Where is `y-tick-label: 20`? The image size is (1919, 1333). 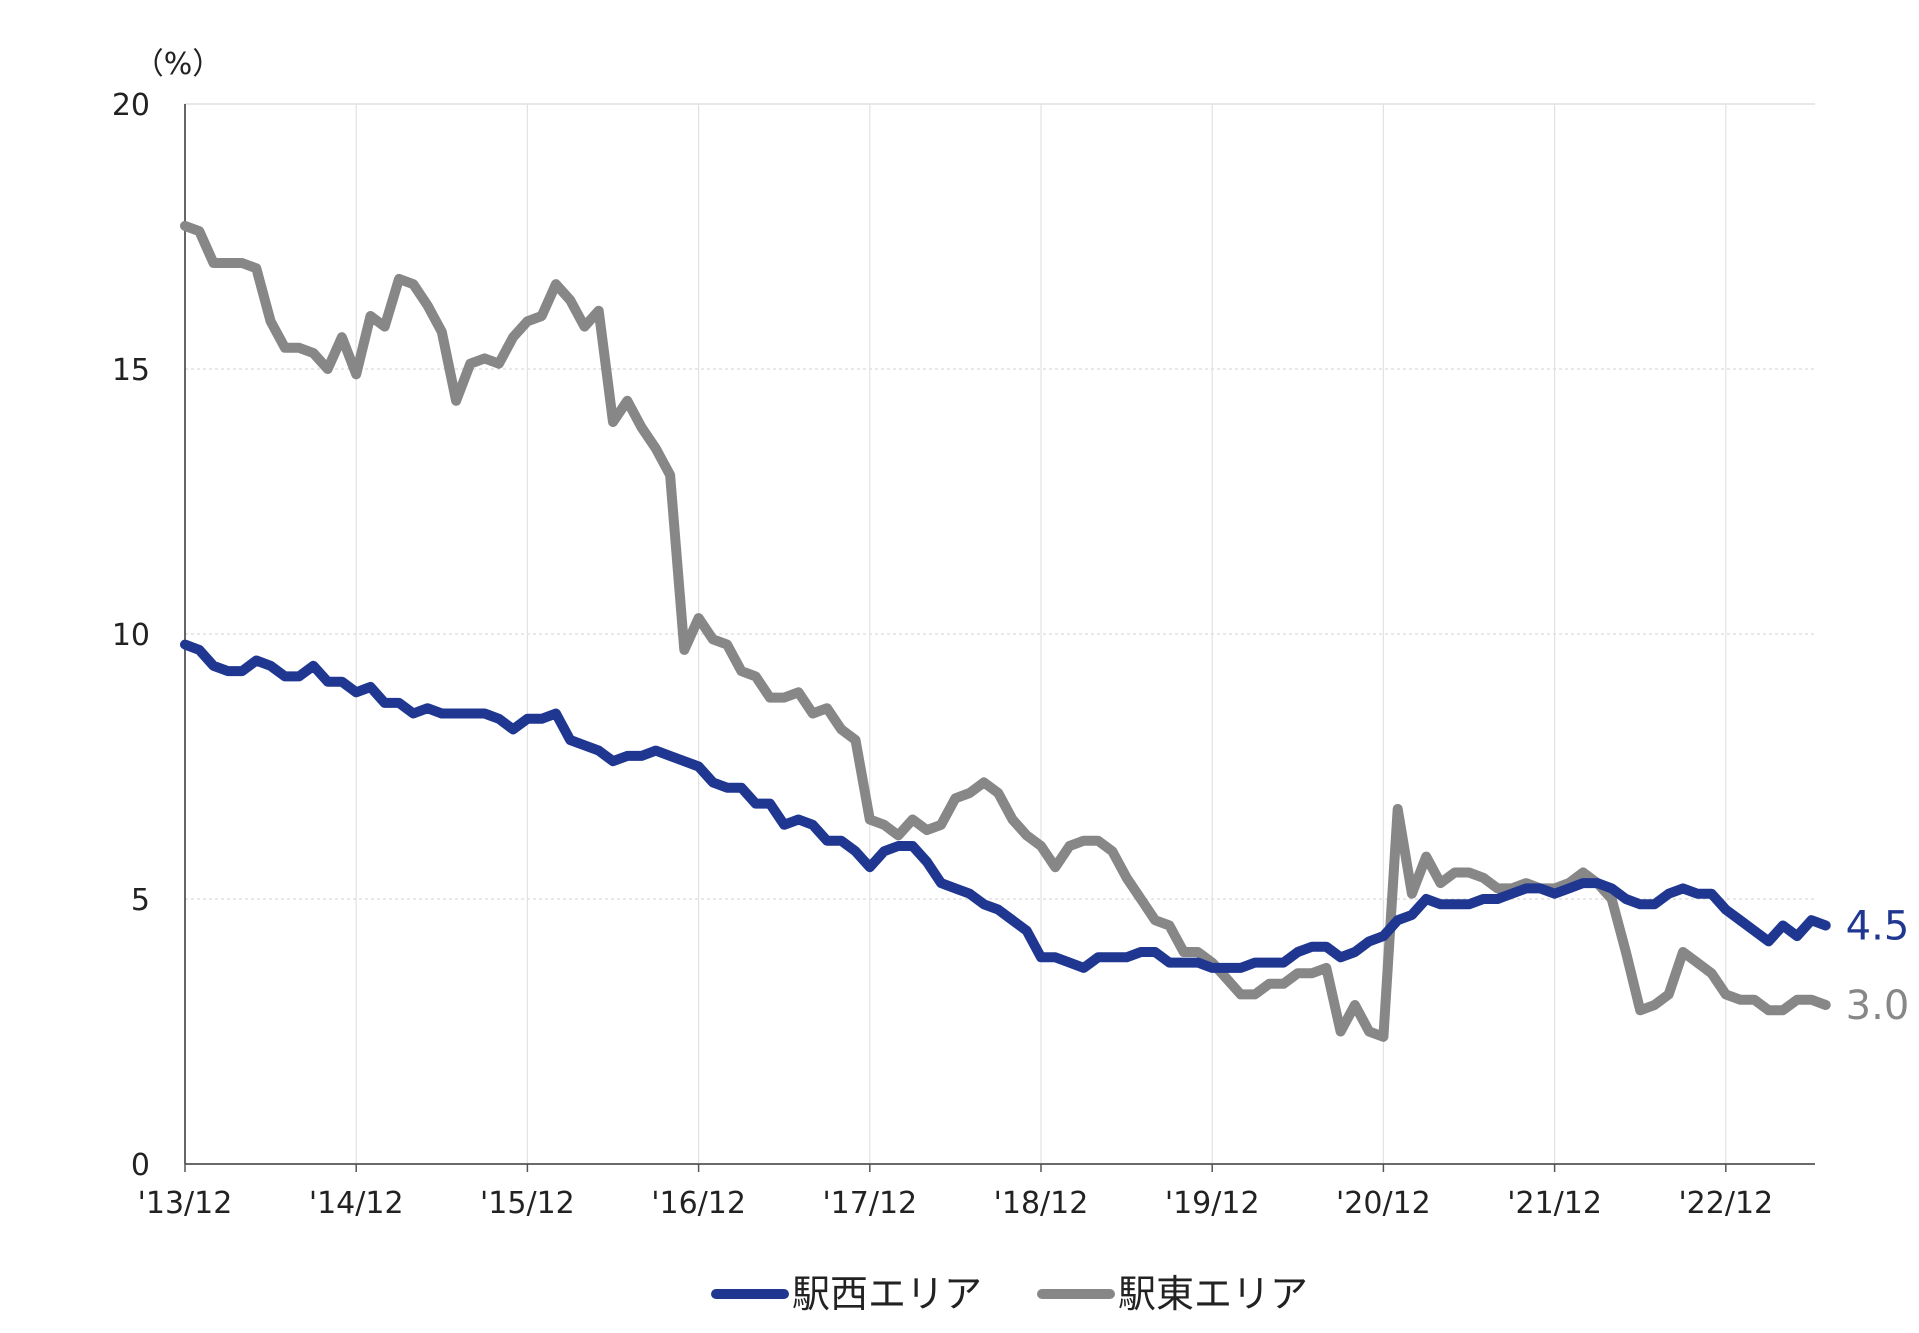 y-tick-label: 20 is located at coordinates (131, 105).